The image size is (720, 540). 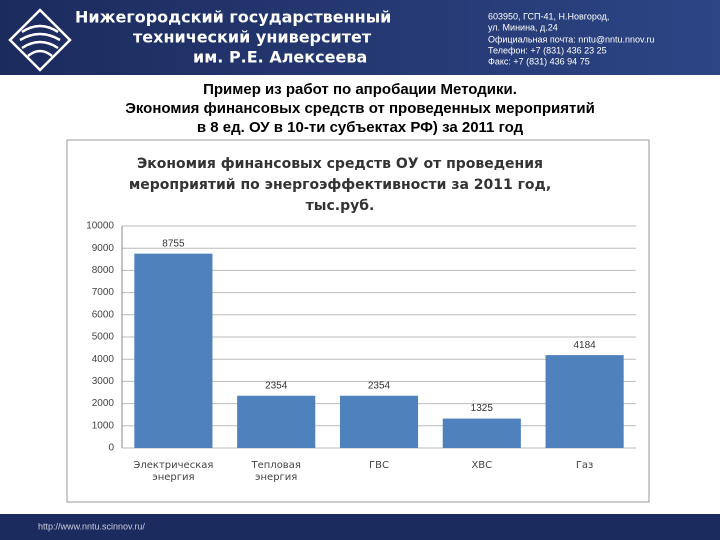 I want to click on contact: 603950, ГСП-41, Н.Новгород,, so click(x=548, y=16).